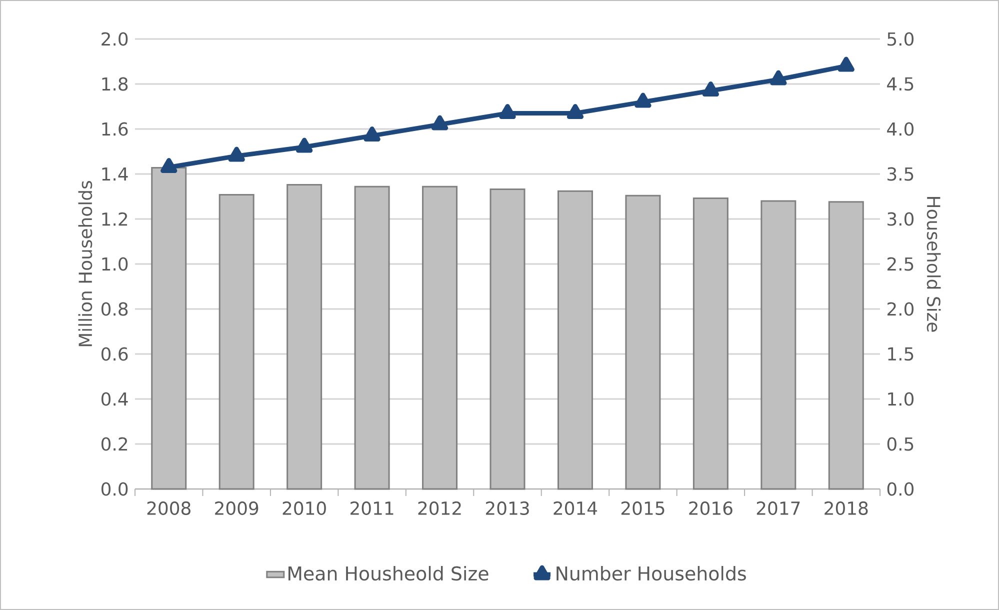  I want to click on y-tick-label: 2.0, so click(115, 39).